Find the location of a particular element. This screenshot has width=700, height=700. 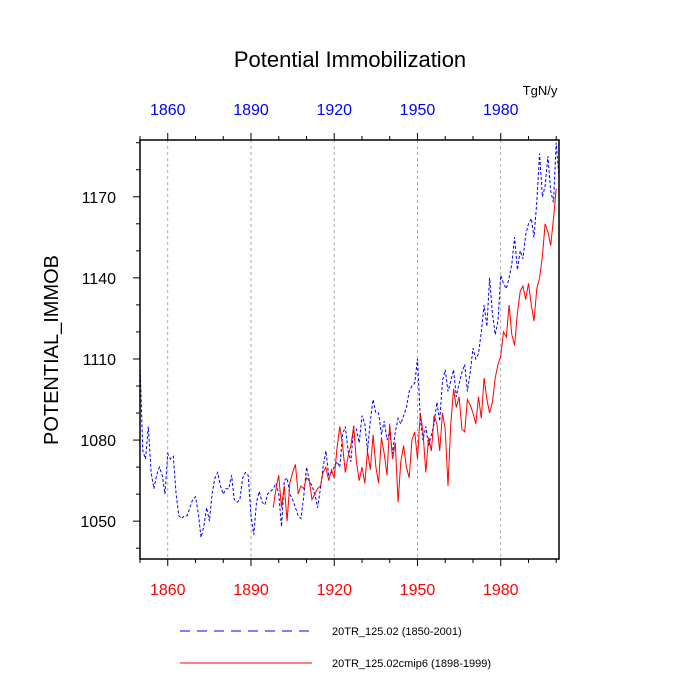

y-tick-label: 1140 is located at coordinates (99, 279).